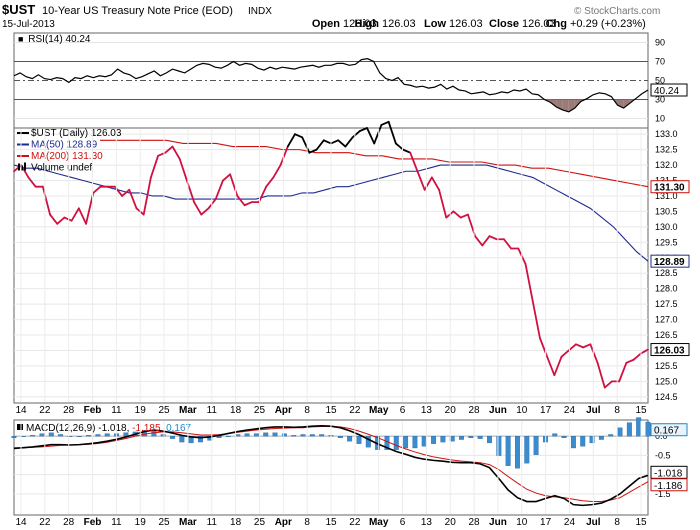 This screenshot has width=700, height=530. I want to click on macd-legend-label: MACD(12,26,9), so click(62, 428).